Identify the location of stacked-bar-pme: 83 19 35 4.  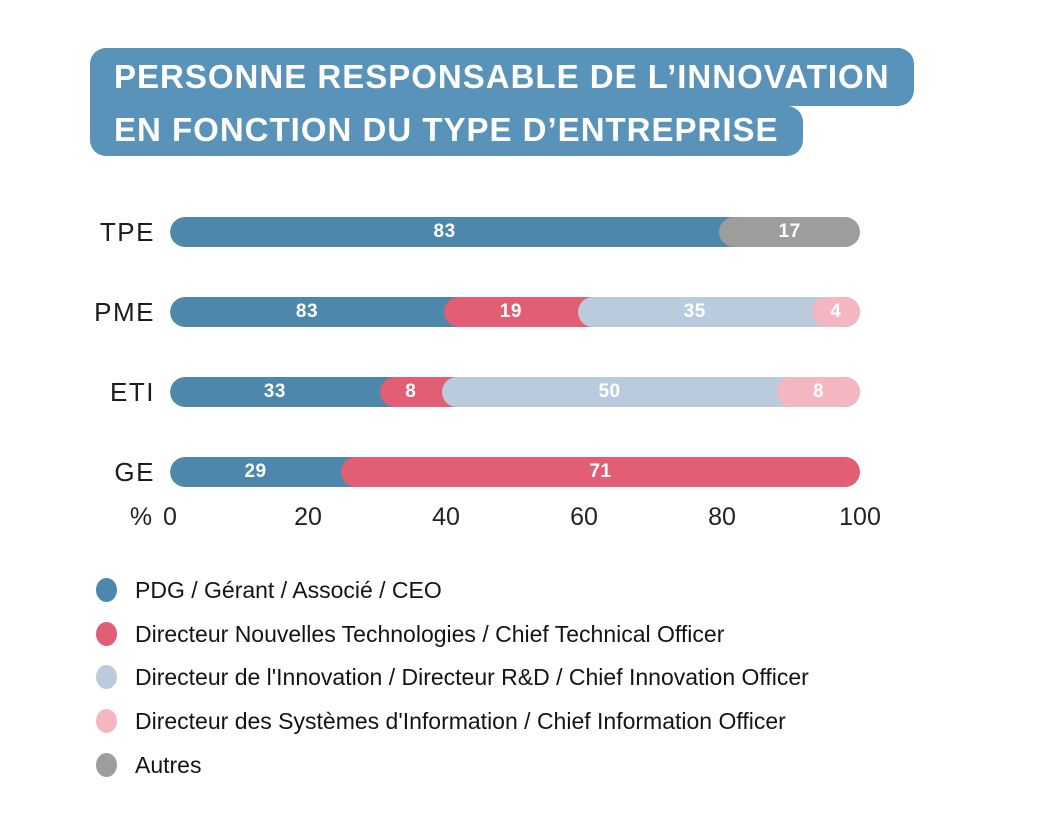
(515, 312).